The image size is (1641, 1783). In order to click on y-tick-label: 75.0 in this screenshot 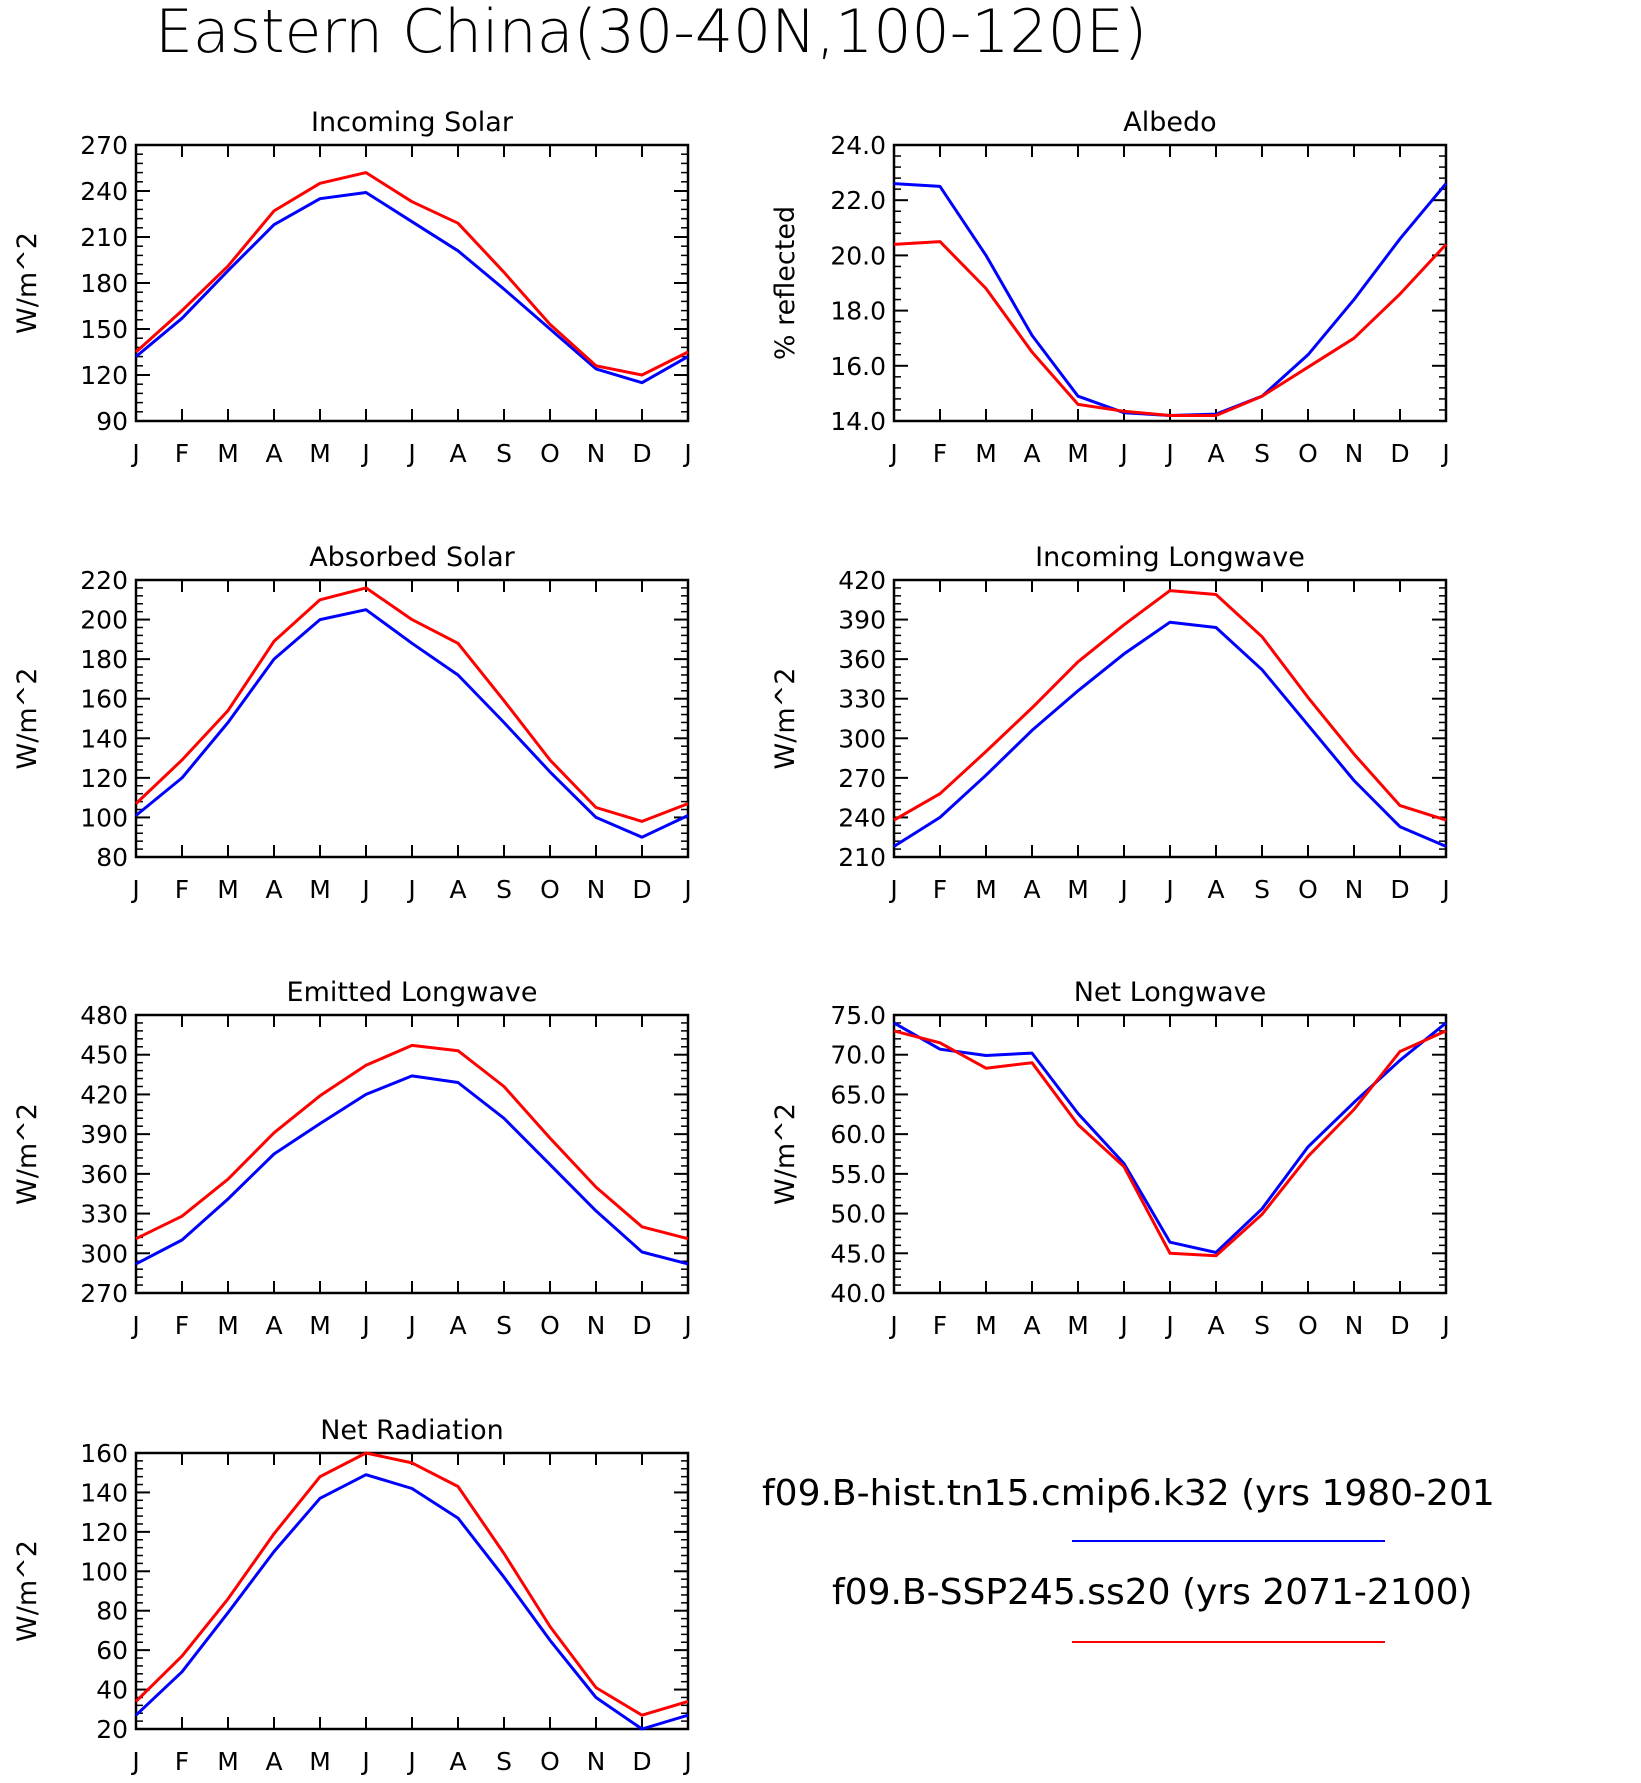, I will do `click(858, 1015)`.